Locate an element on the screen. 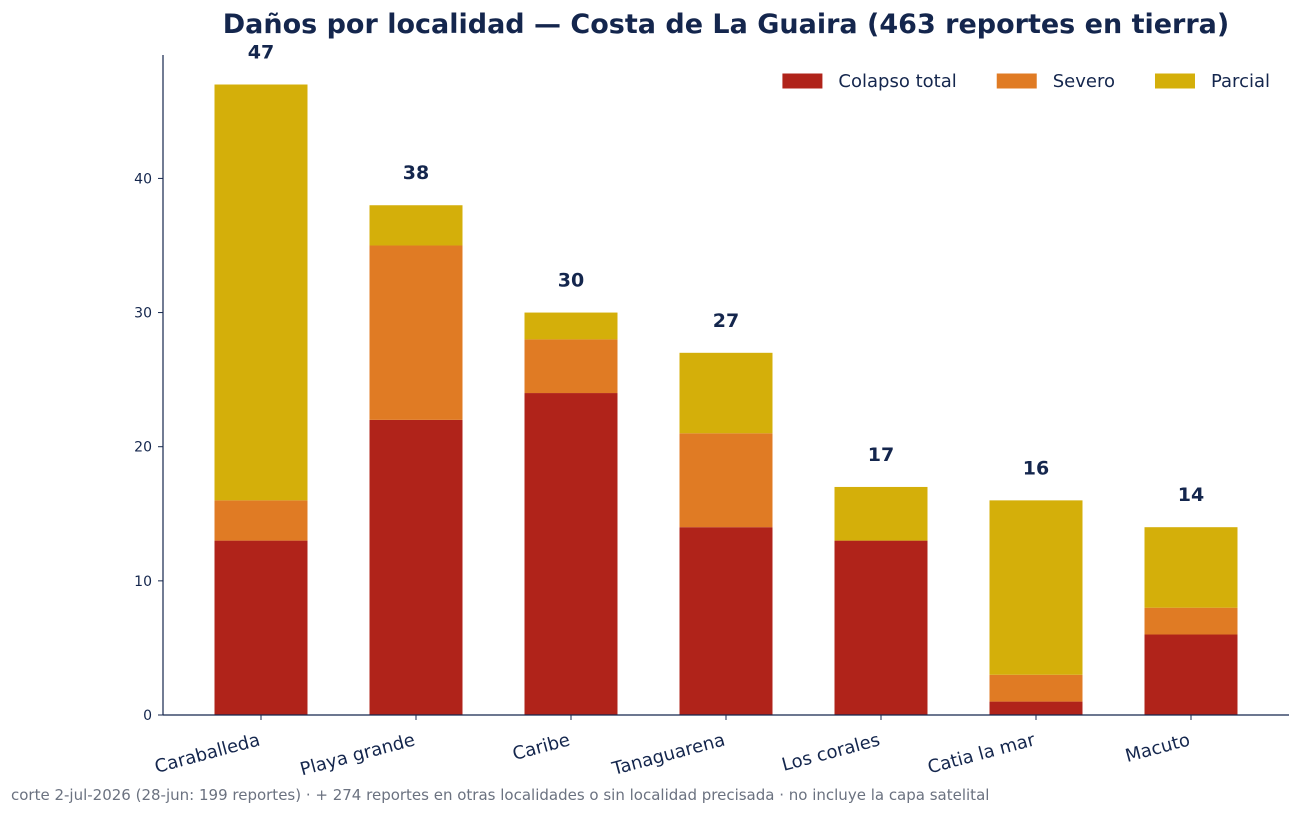 This screenshot has width=1299, height=816. bar-macuto-colapso-total is located at coordinates (1191, 674).